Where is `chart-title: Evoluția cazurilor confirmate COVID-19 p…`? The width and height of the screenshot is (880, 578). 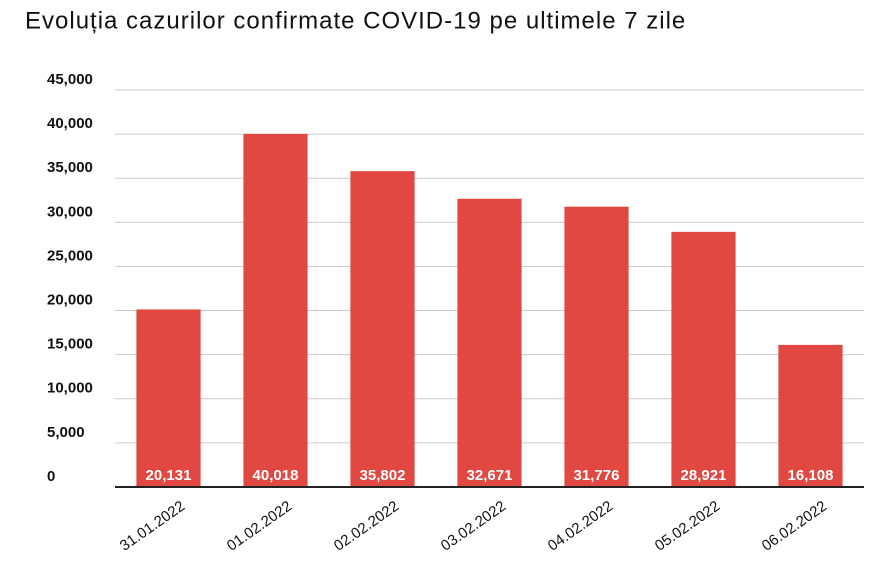
chart-title: Evoluția cazurilor confirmate COVID-19 p… is located at coordinates (355, 20).